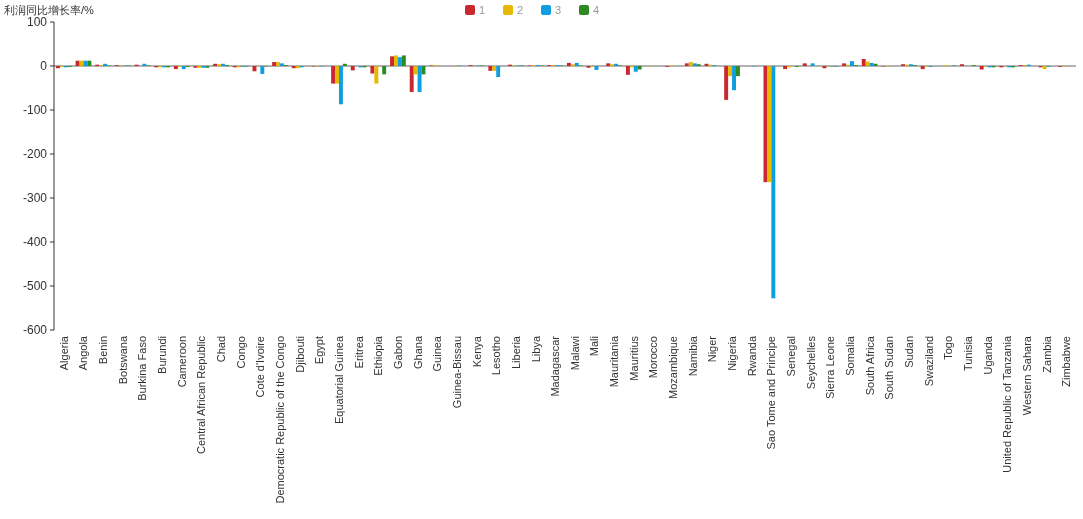  What do you see at coordinates (397, 353) in the screenshot?
I see `x-tick-label: Gabon` at bounding box center [397, 353].